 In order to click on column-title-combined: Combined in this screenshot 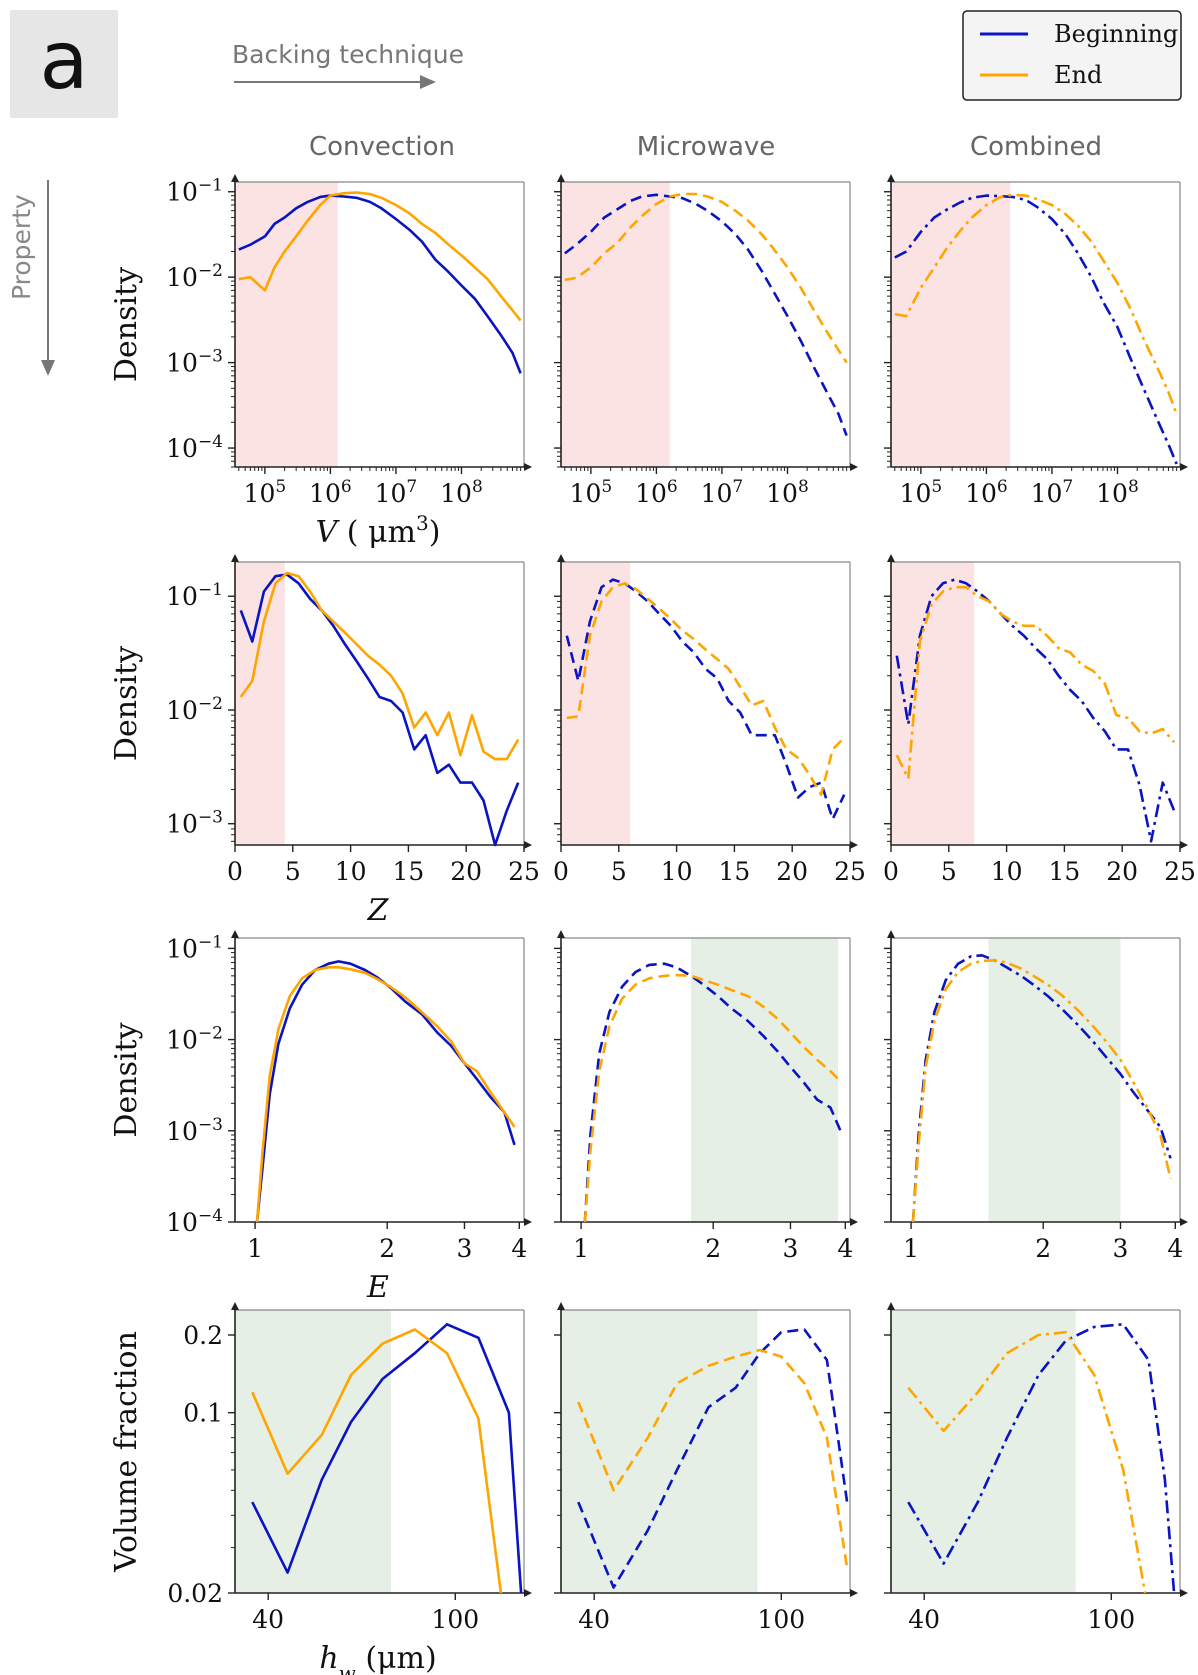, I will do `click(1036, 147)`.